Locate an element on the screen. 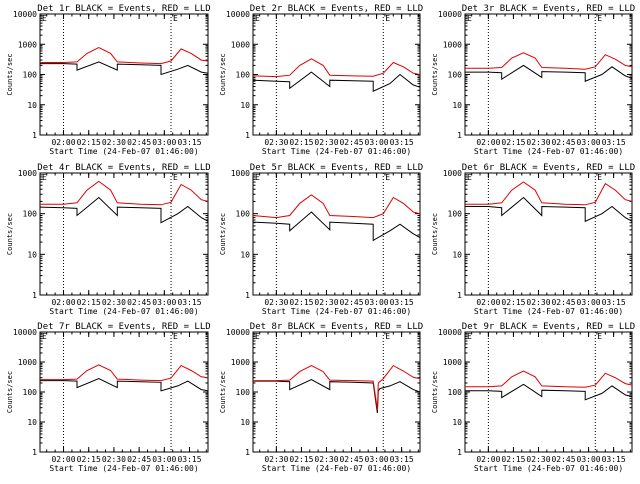 The image size is (640, 484). panel-title: Det 5r BLACK = Events, RED = LLD is located at coordinates (336, 168).